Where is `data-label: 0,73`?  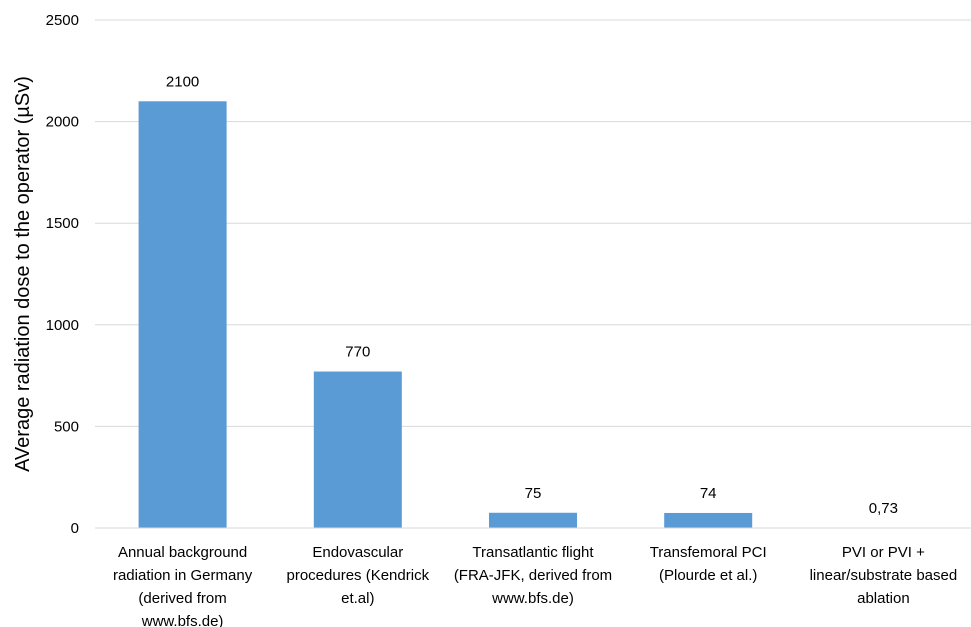
data-label: 0,73 is located at coordinates (883, 508).